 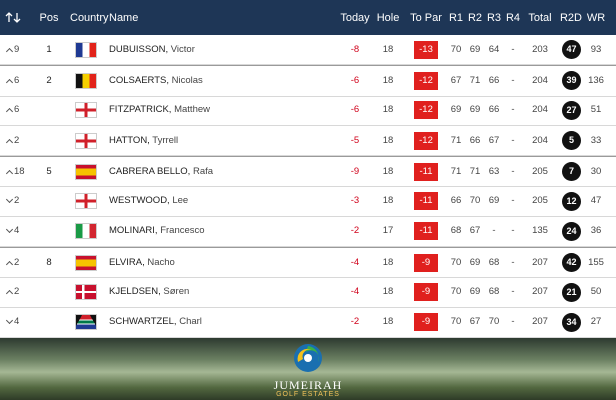 What do you see at coordinates (139, 80) in the screenshot?
I see `surname: COLSAERTS,` at bounding box center [139, 80].